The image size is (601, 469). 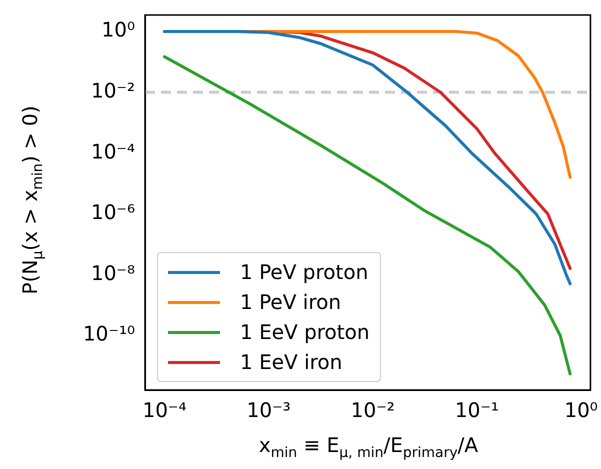 I want to click on legend-label: 1 EeV proton, so click(x=305, y=332).